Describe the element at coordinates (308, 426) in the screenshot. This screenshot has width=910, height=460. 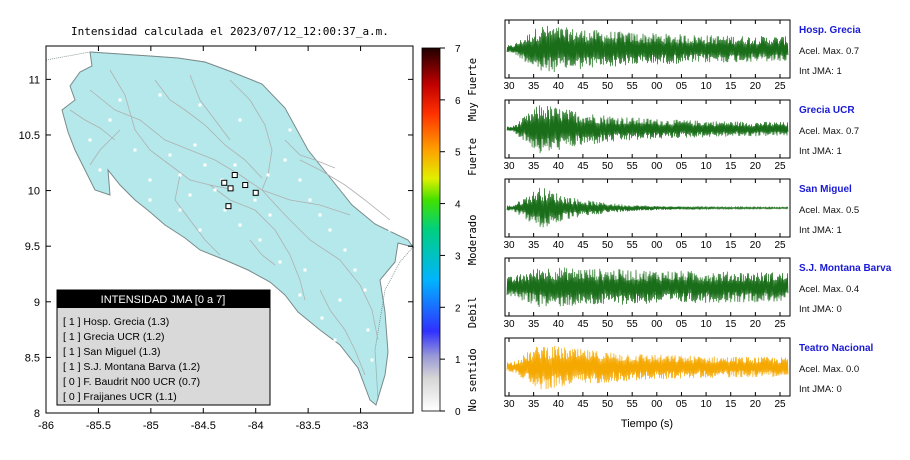
I see `map-xtick-label: -83.5` at that location.